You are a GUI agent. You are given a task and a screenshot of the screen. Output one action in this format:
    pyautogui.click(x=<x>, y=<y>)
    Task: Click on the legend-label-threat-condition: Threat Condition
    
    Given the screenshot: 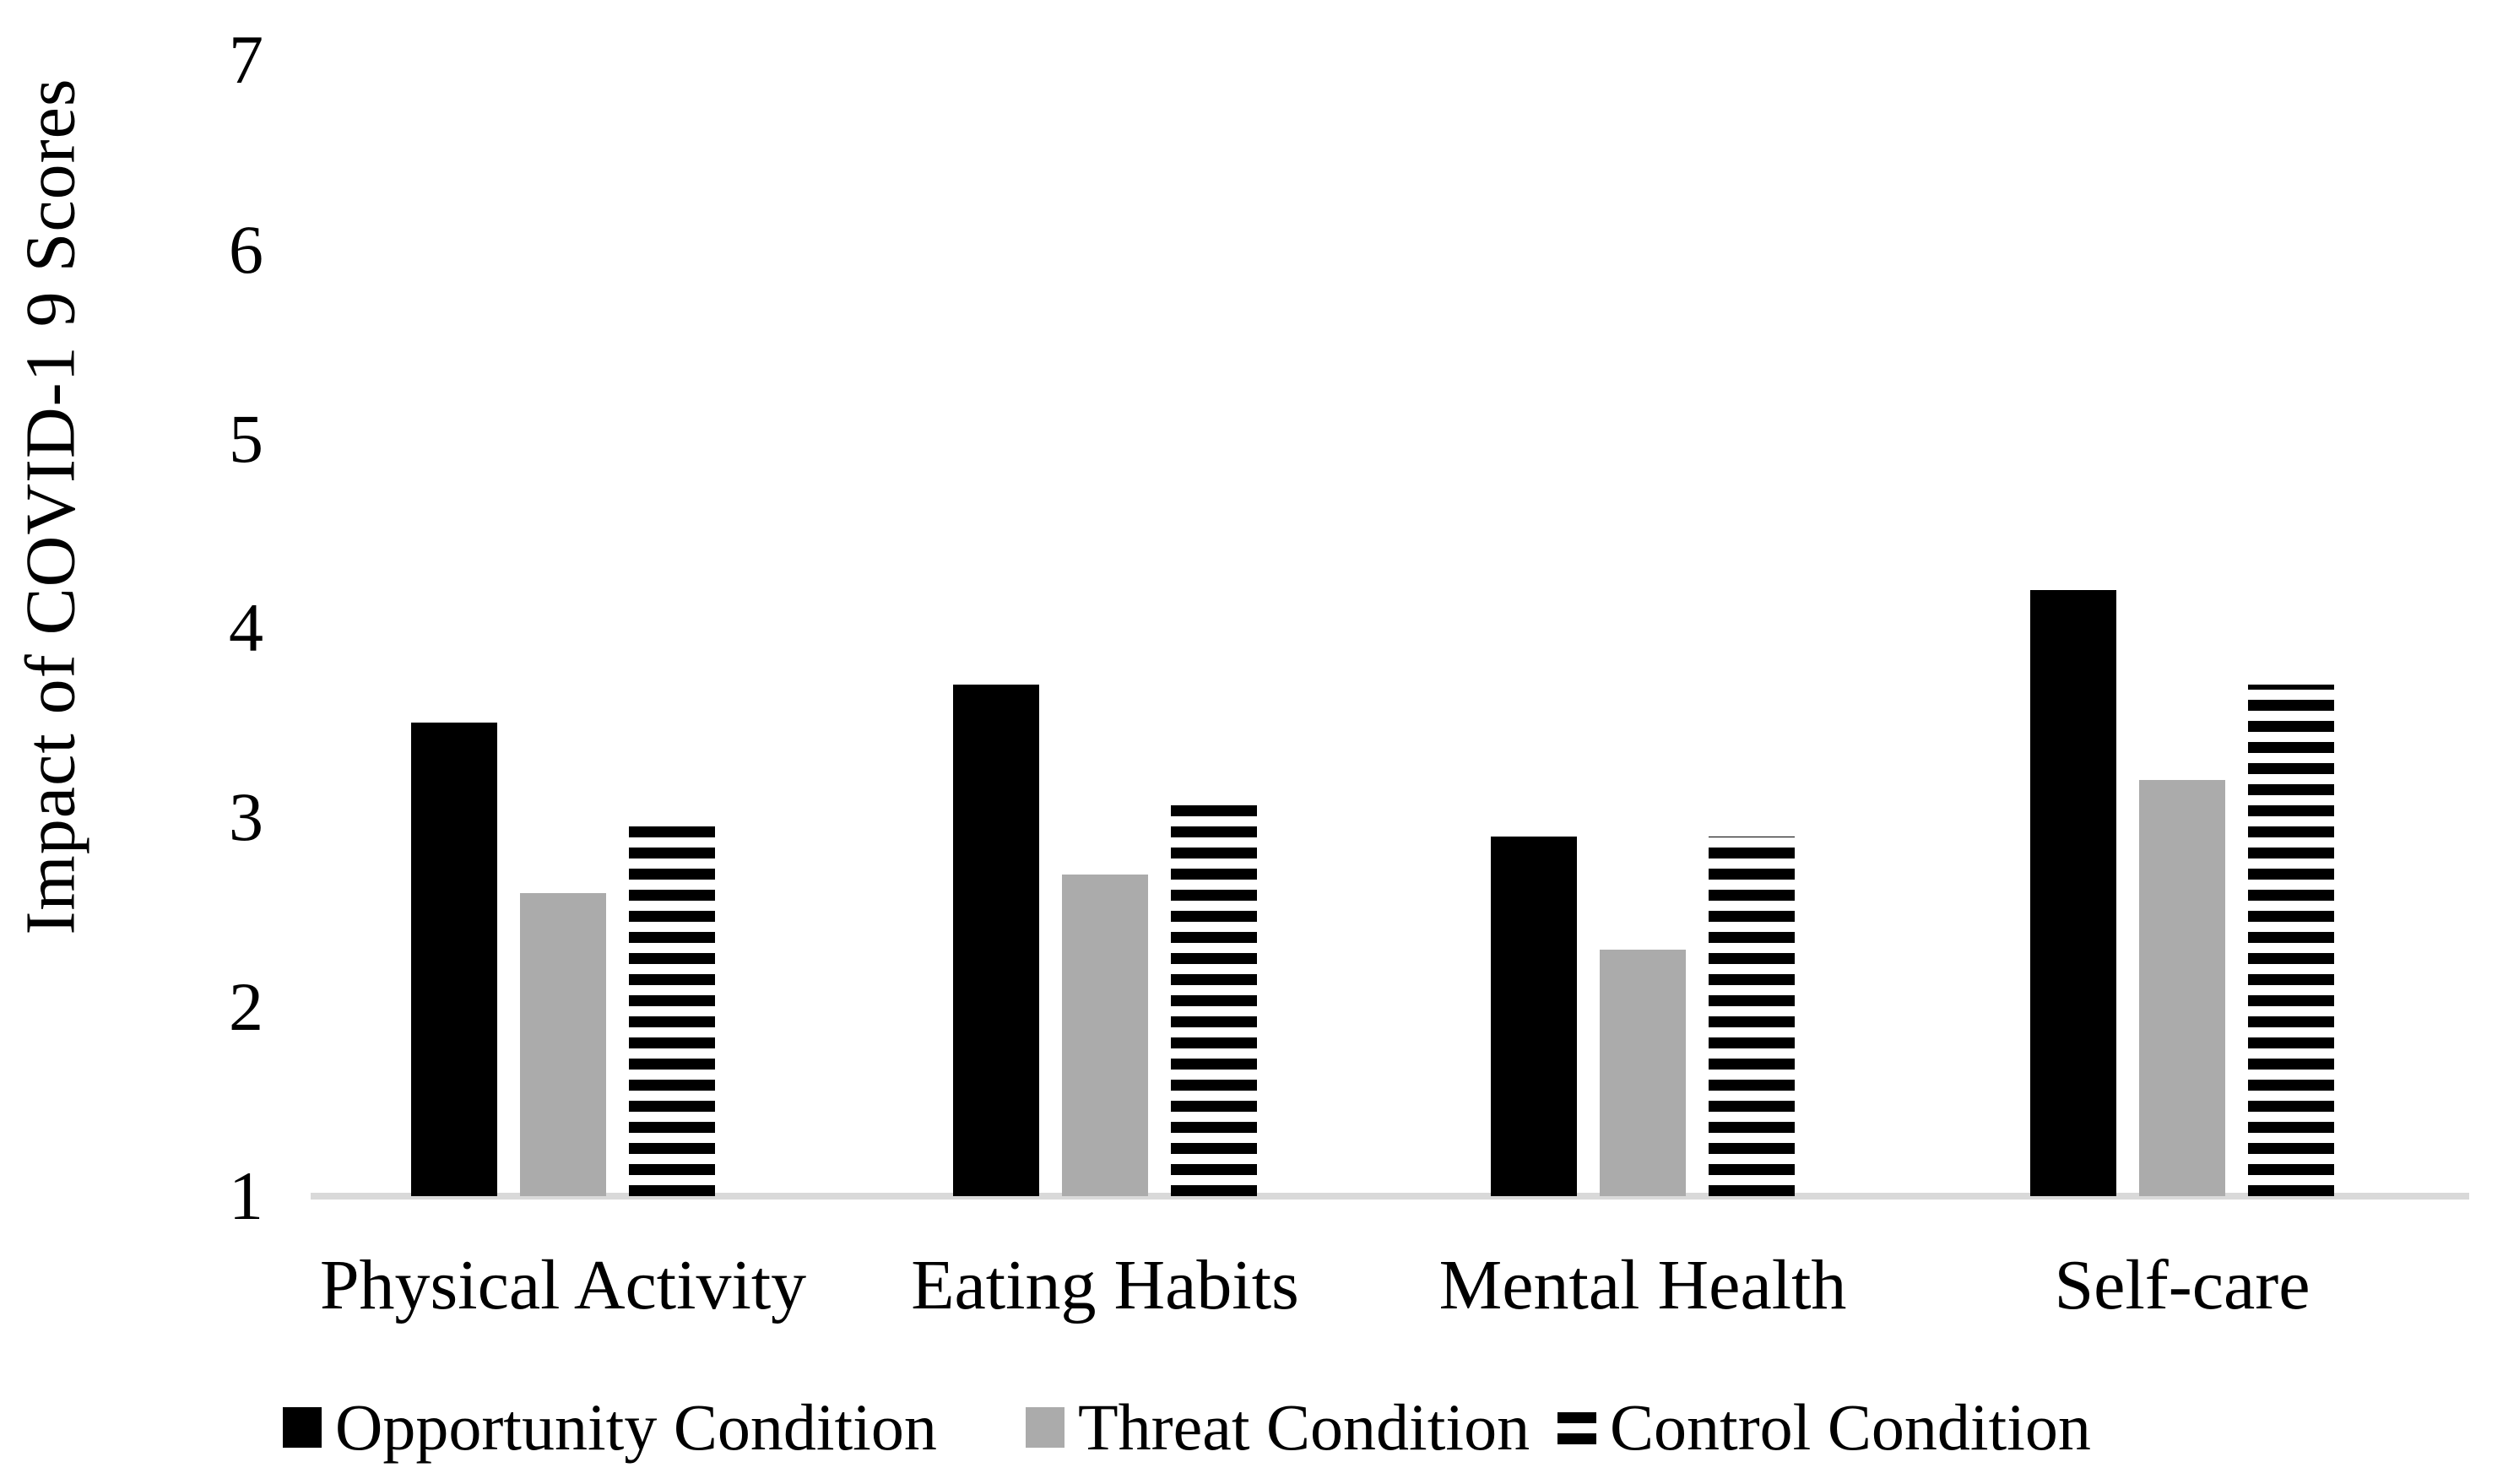 What is the action you would take?
    pyautogui.click(x=1304, y=1427)
    